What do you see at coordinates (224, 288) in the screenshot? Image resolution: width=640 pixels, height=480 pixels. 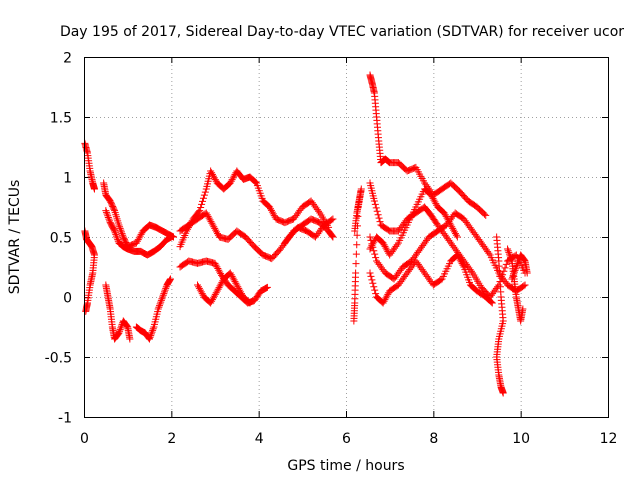 I see `series-arc-j` at bounding box center [224, 288].